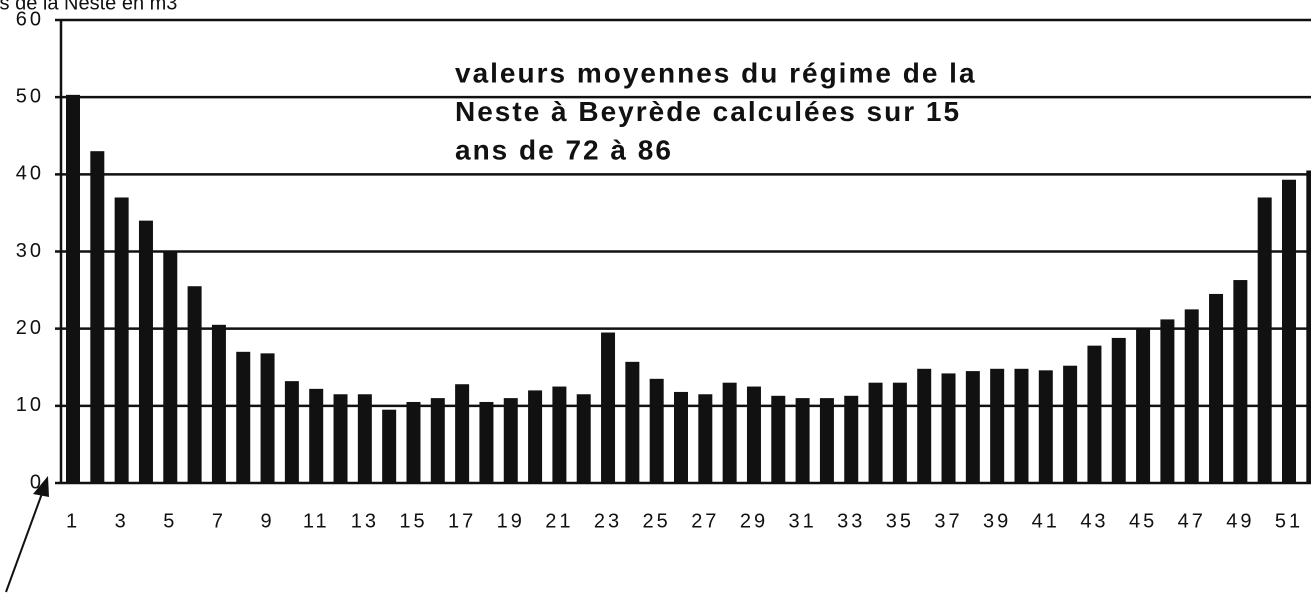 This screenshot has width=1311, height=598. Describe the element at coordinates (462, 521) in the screenshot. I see `x-tick-label: 17` at that location.